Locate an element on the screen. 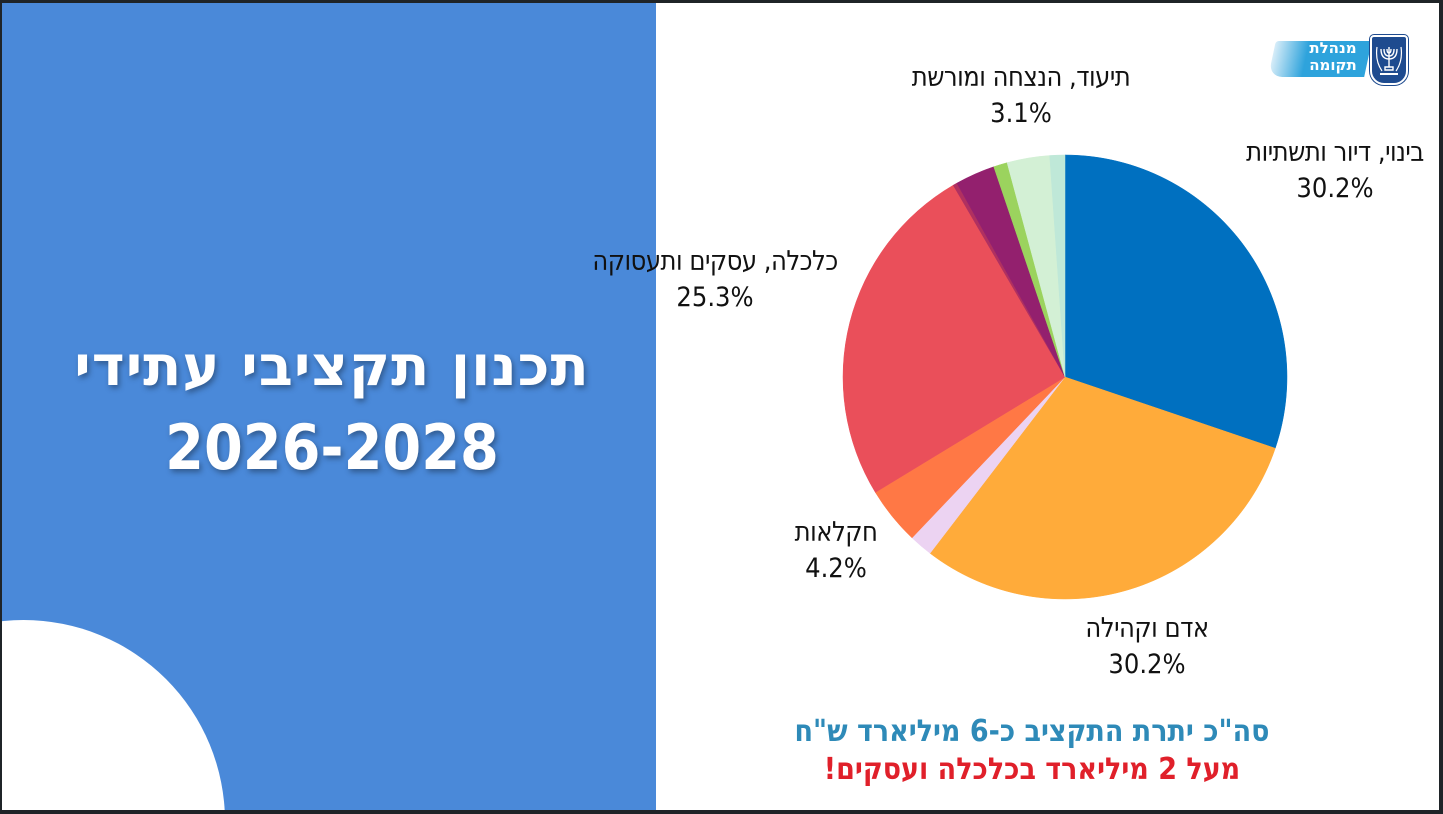 The height and width of the screenshot is (814, 1443). logo-text: מנהלת תקומה is located at coordinates (1333, 57).